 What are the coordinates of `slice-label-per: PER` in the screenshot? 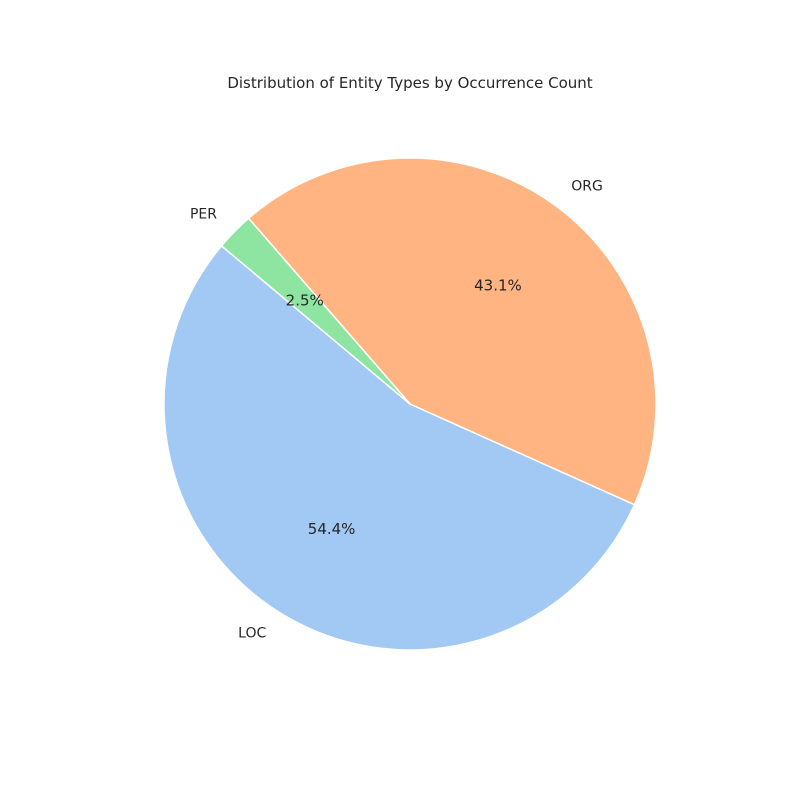 It's located at (203, 214).